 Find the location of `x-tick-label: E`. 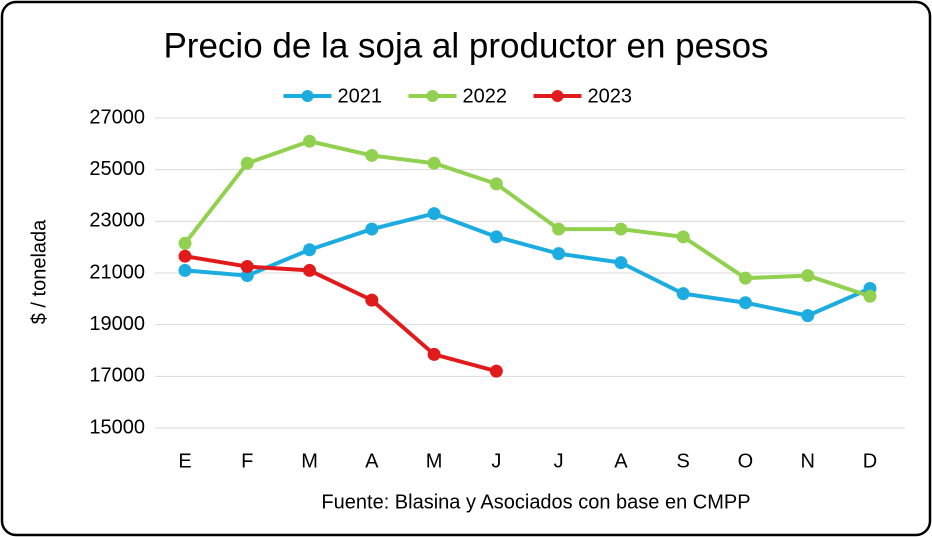

x-tick-label: E is located at coordinates (184, 461).